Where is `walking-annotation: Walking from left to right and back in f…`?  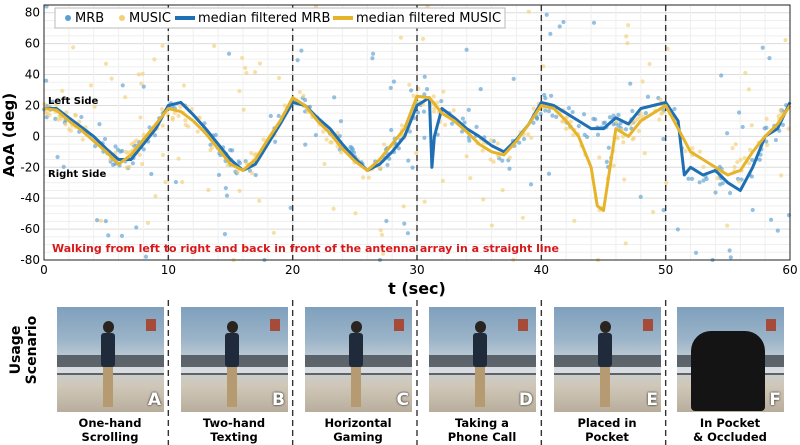 walking-annotation: Walking from left to right and back in f… is located at coordinates (305, 248).